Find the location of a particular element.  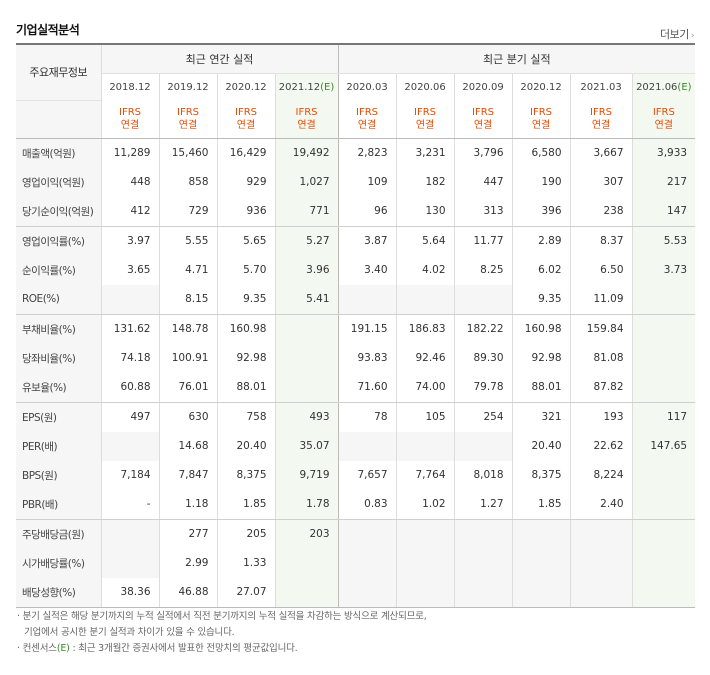

period-header: 2020.06 is located at coordinates (425, 86).